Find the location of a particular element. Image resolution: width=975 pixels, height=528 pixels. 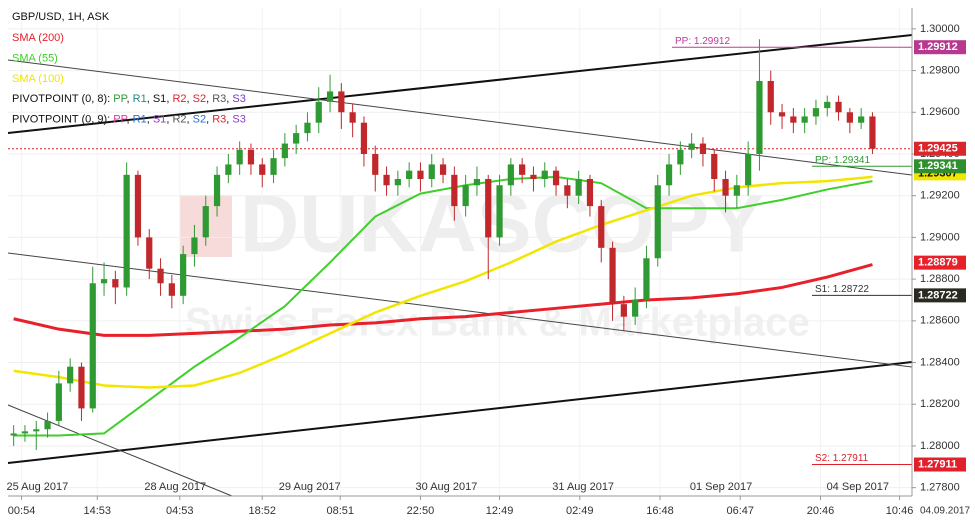

pivot-legend-part: R2 is located at coordinates (179, 119).